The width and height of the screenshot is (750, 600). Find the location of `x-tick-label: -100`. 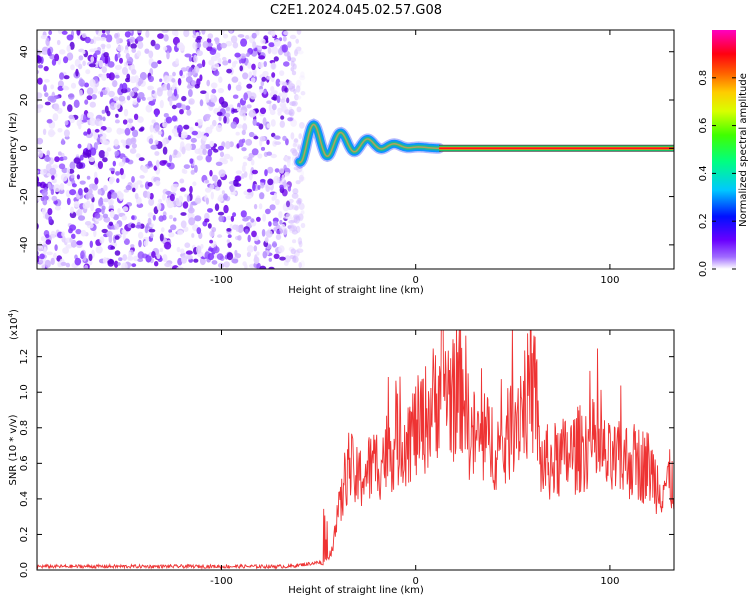

x-tick-label: -100 is located at coordinates (221, 280).